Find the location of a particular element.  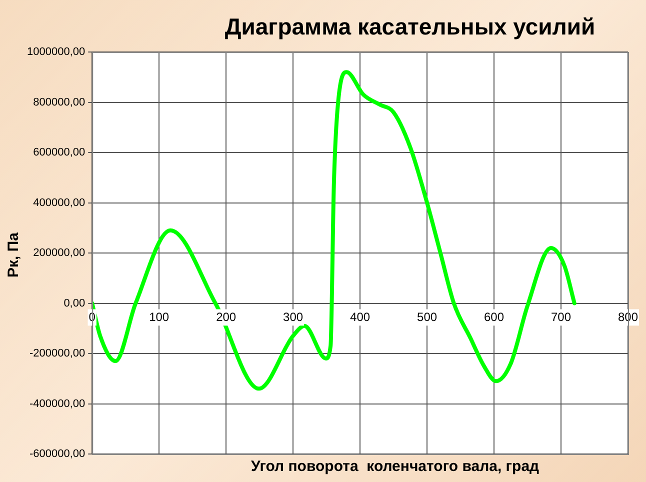

y-tick-label: -400000,00 is located at coordinates (57, 404).